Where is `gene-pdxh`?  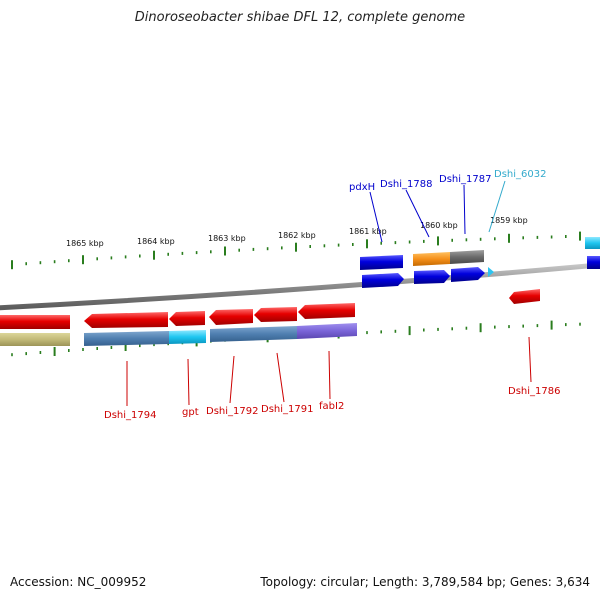
gene-pdxh is located at coordinates (381, 262).